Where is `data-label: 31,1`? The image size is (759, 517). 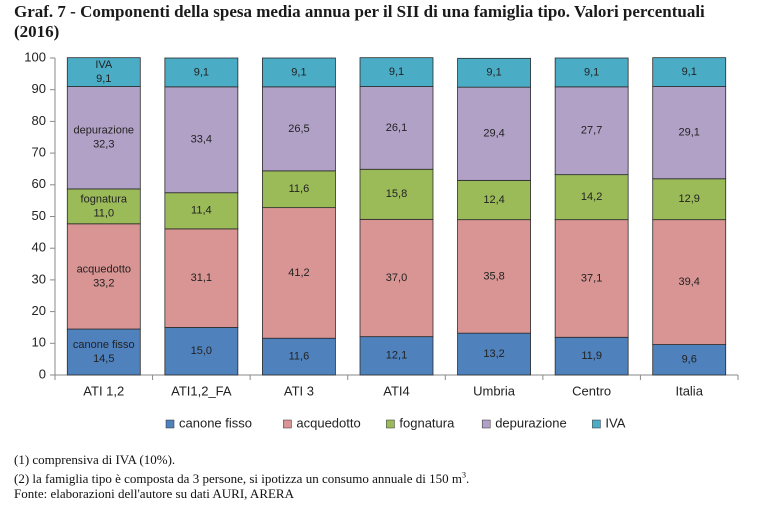 data-label: 31,1 is located at coordinates (201, 278).